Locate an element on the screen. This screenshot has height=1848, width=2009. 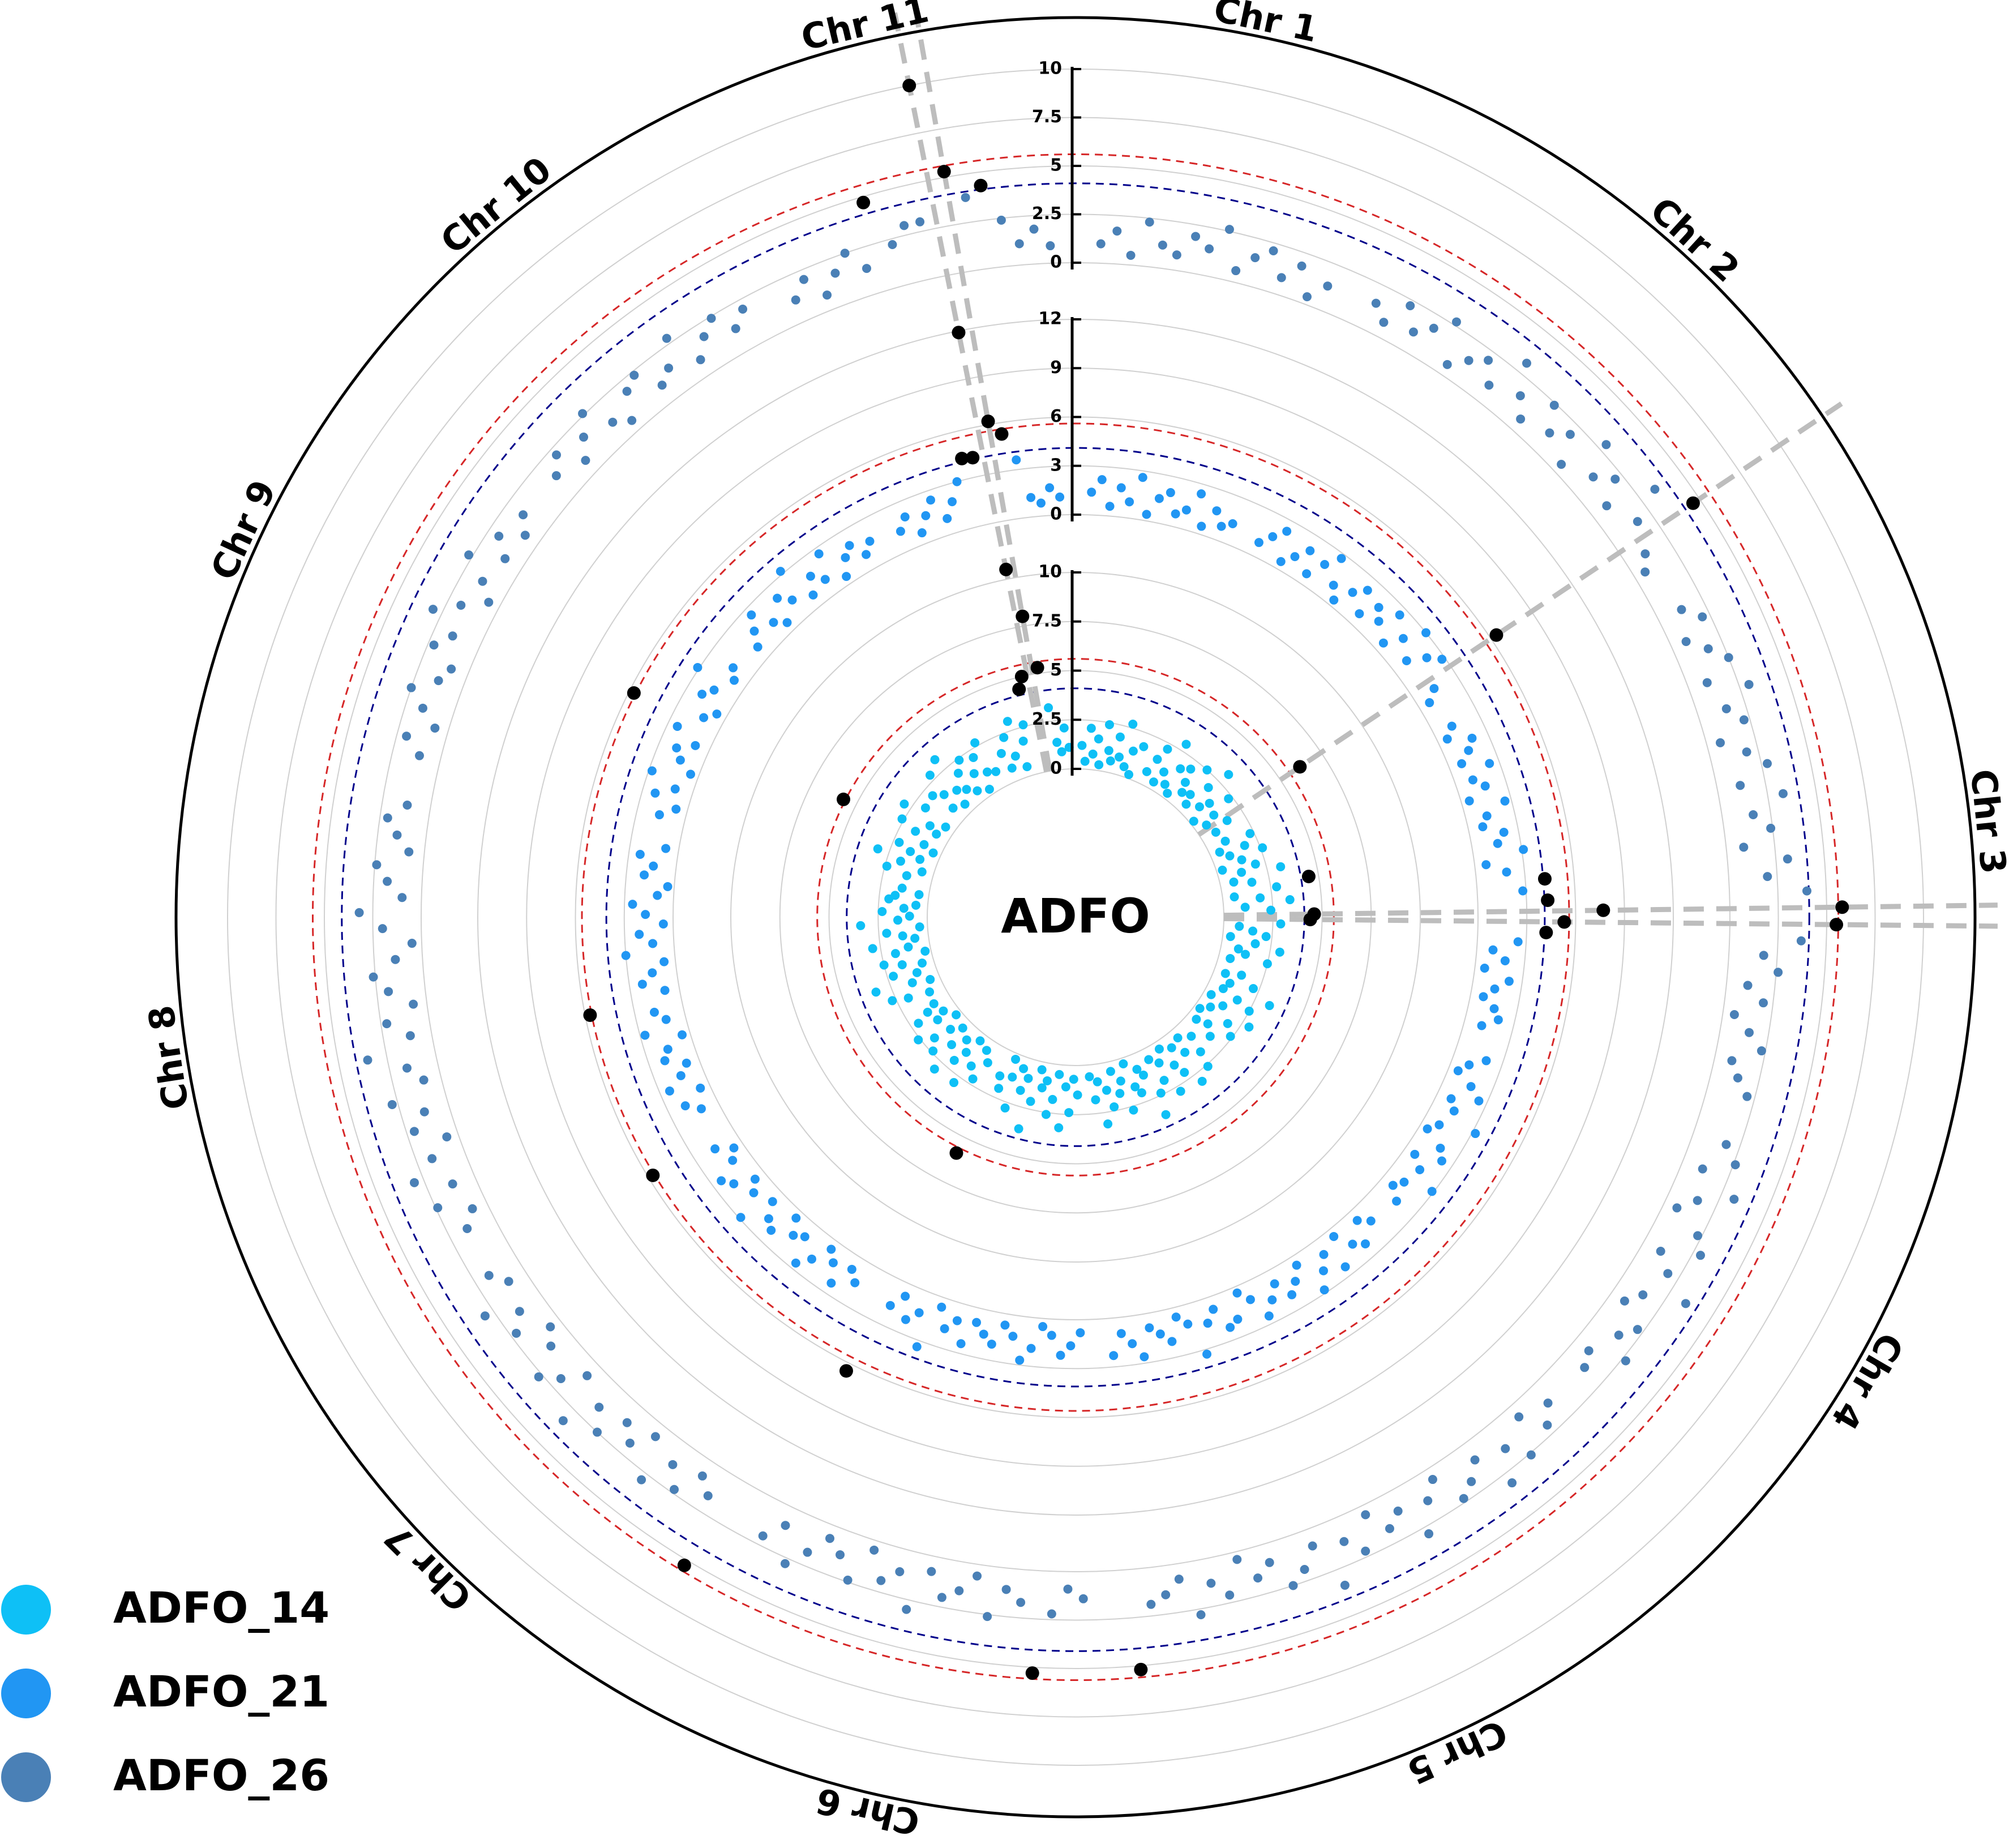
y-tick-label: 6 is located at coordinates (1056, 416).